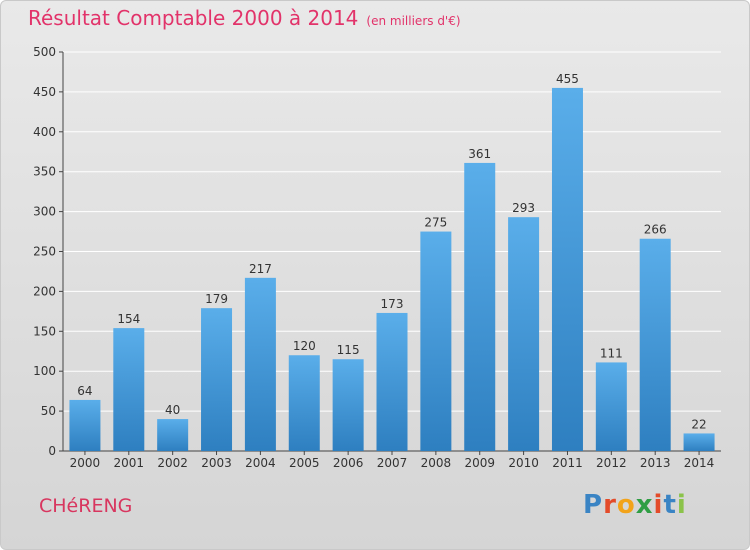 The height and width of the screenshot is (550, 750). Describe the element at coordinates (84, 391) in the screenshot. I see `data-label: 64` at that location.